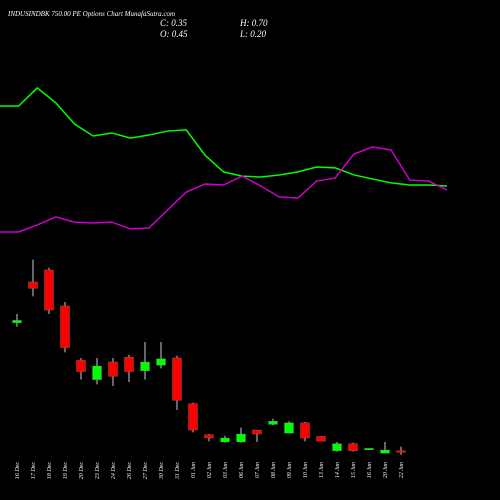  What do you see at coordinates (18, 470) in the screenshot?
I see `x-tick-label: 16 Dec` at bounding box center [18, 470].